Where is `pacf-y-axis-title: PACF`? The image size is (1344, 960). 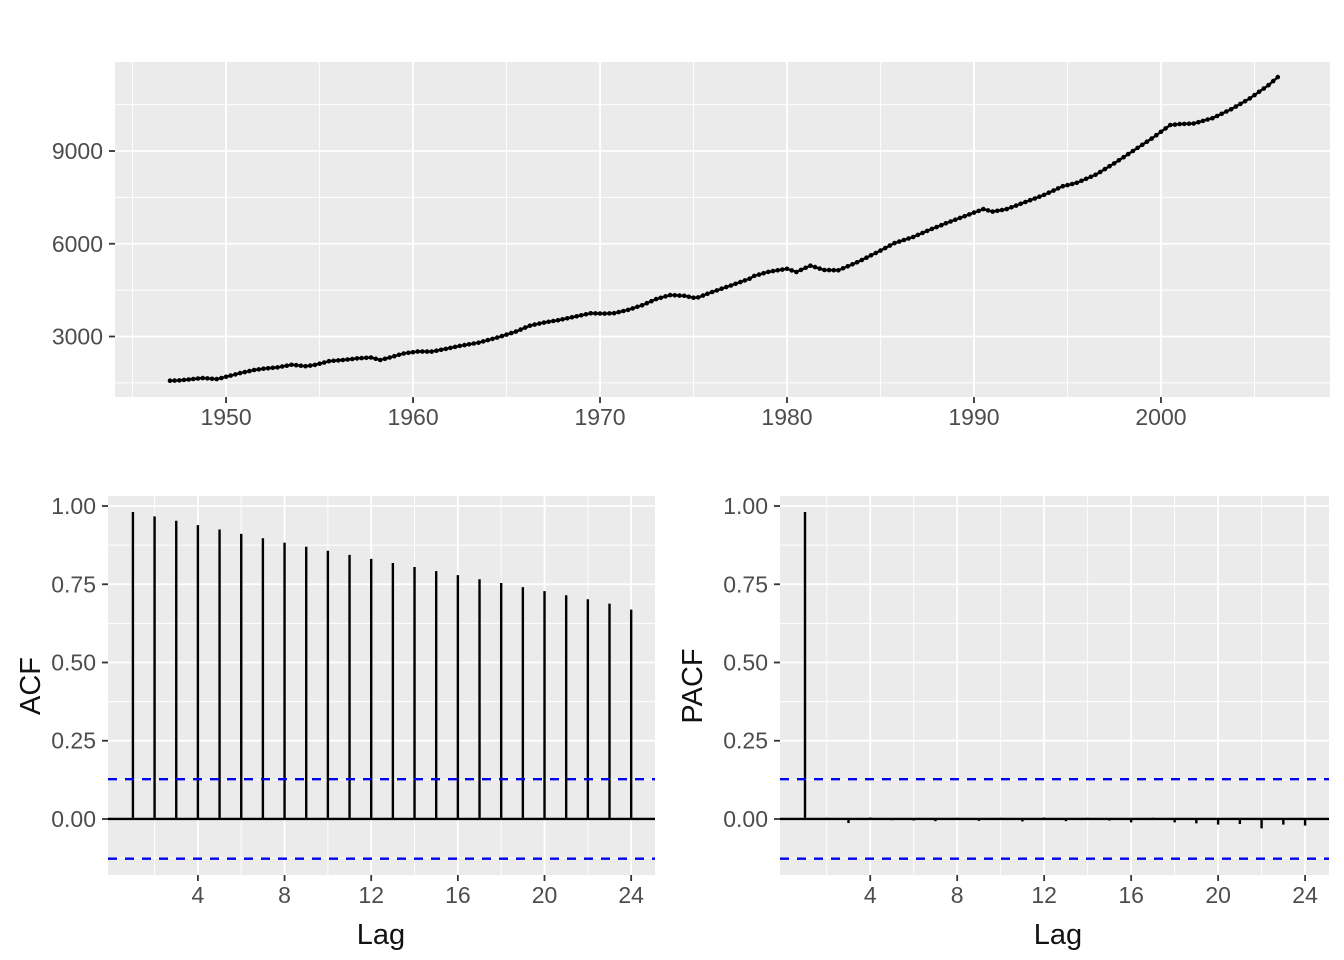 pacf-y-axis-title: PACF is located at coordinates (693, 685).